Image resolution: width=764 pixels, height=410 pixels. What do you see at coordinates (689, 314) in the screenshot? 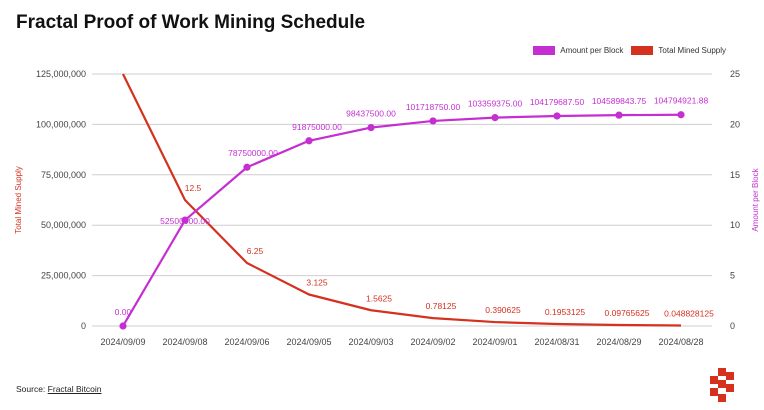
I see `data-label-total-mined-supply: 0.048828125` at bounding box center [689, 314].